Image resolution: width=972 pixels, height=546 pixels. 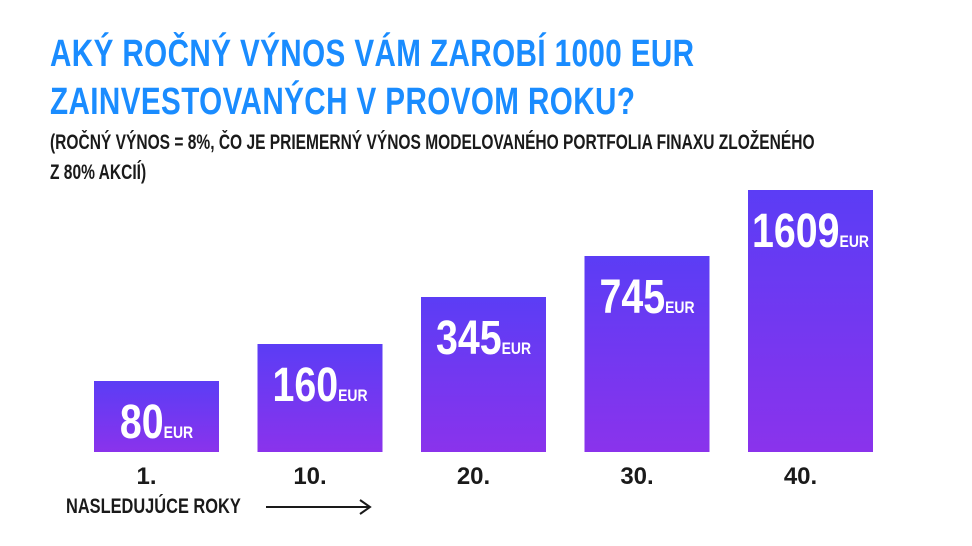 I want to click on bar-value-label-2: 160EUR, so click(x=319, y=385).